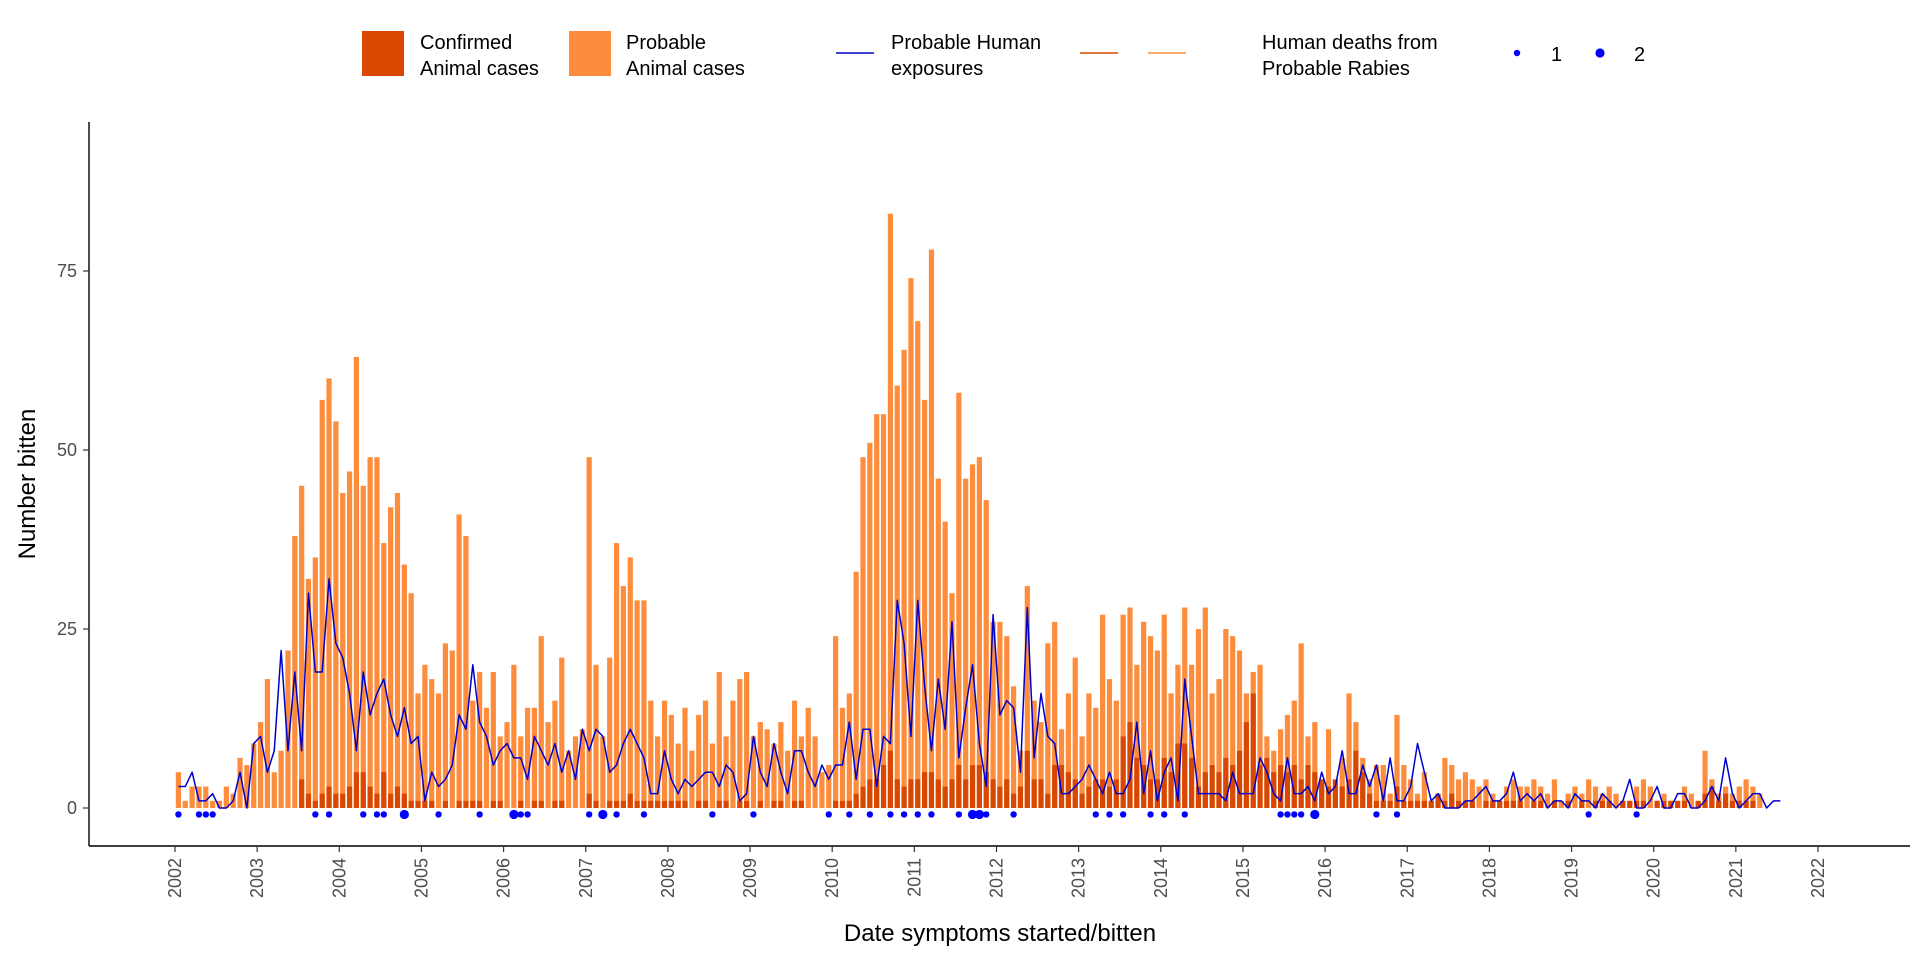 This screenshot has width=1920, height=960. I want to click on legend-label-exposures-2: exposures, so click(937, 69).